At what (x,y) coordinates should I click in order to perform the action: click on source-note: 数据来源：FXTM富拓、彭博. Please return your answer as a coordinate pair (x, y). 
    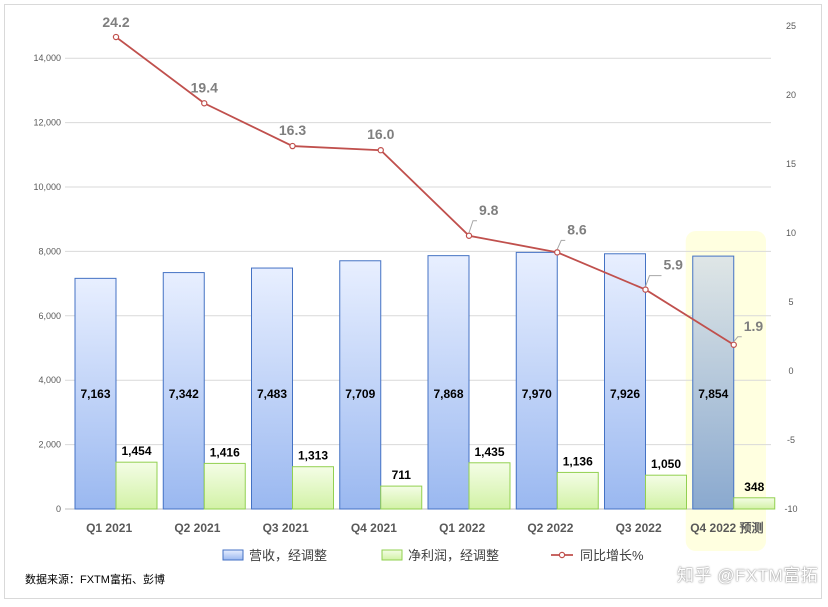
    Looking at the image, I should click on (95, 580).